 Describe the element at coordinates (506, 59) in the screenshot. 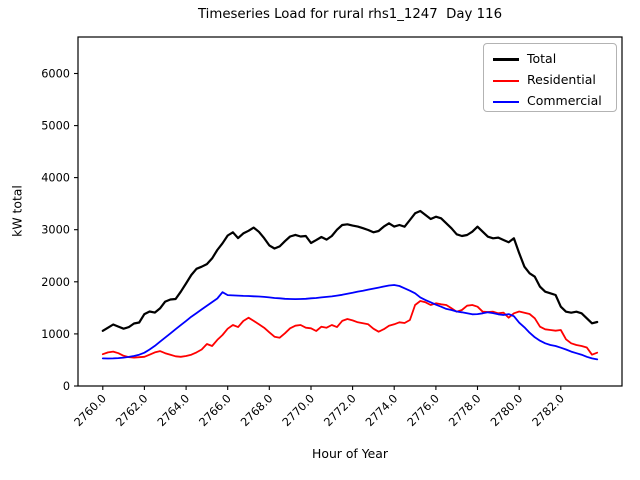

I see `legend-line-swatch-total` at that location.